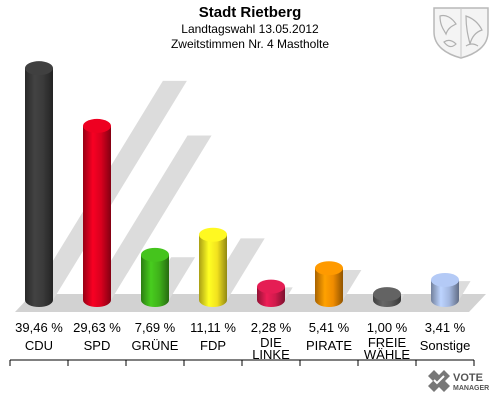 The width and height of the screenshot is (500, 400). I want to click on chart-subtitle-2: Zweitstimmen Nr. 4 Mastholte, so click(250, 44).